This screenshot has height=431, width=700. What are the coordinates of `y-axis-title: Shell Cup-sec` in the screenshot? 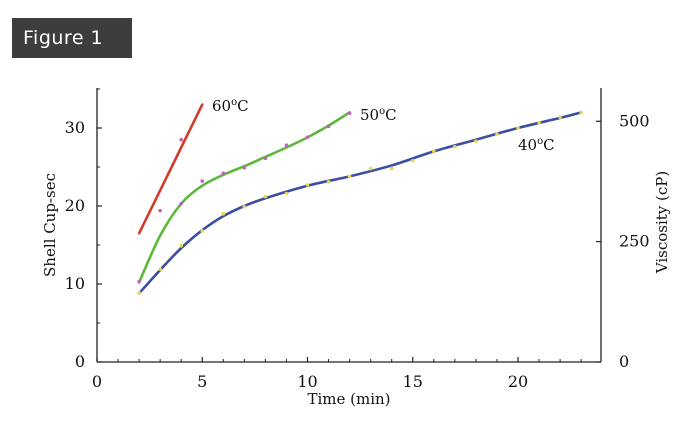 It's located at (50, 225).